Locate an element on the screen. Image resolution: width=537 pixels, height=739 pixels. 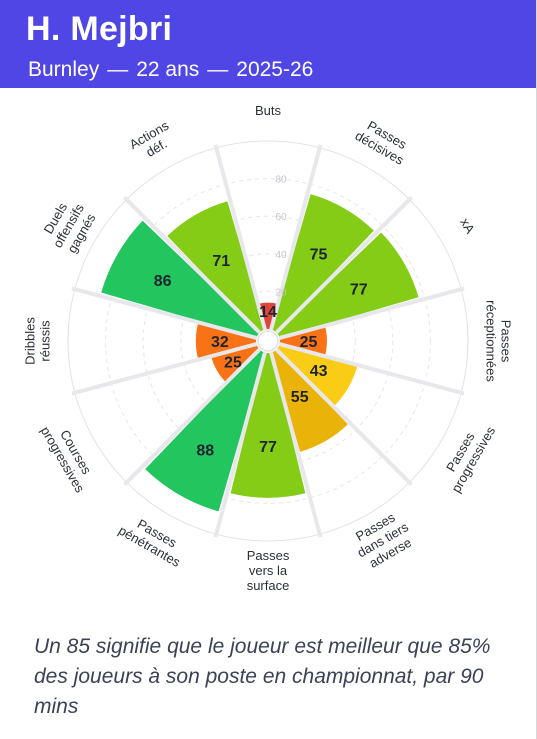
scale-tick-label: 20 is located at coordinates (281, 292).